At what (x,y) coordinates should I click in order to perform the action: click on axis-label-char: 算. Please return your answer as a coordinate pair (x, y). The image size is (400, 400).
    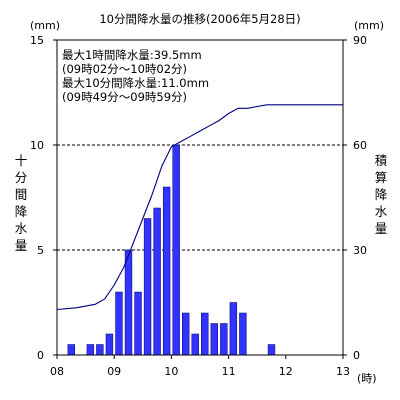
    Looking at the image, I should click on (381, 177).